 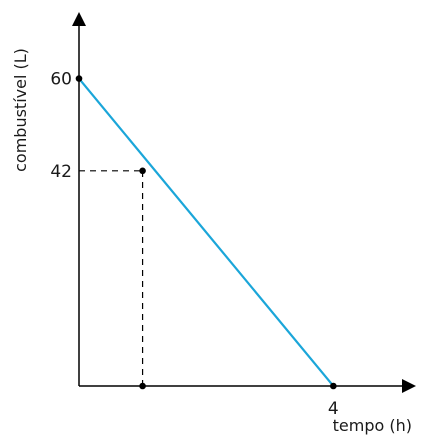 I want to click on x-tick-label-0: 4, so click(x=333, y=409).